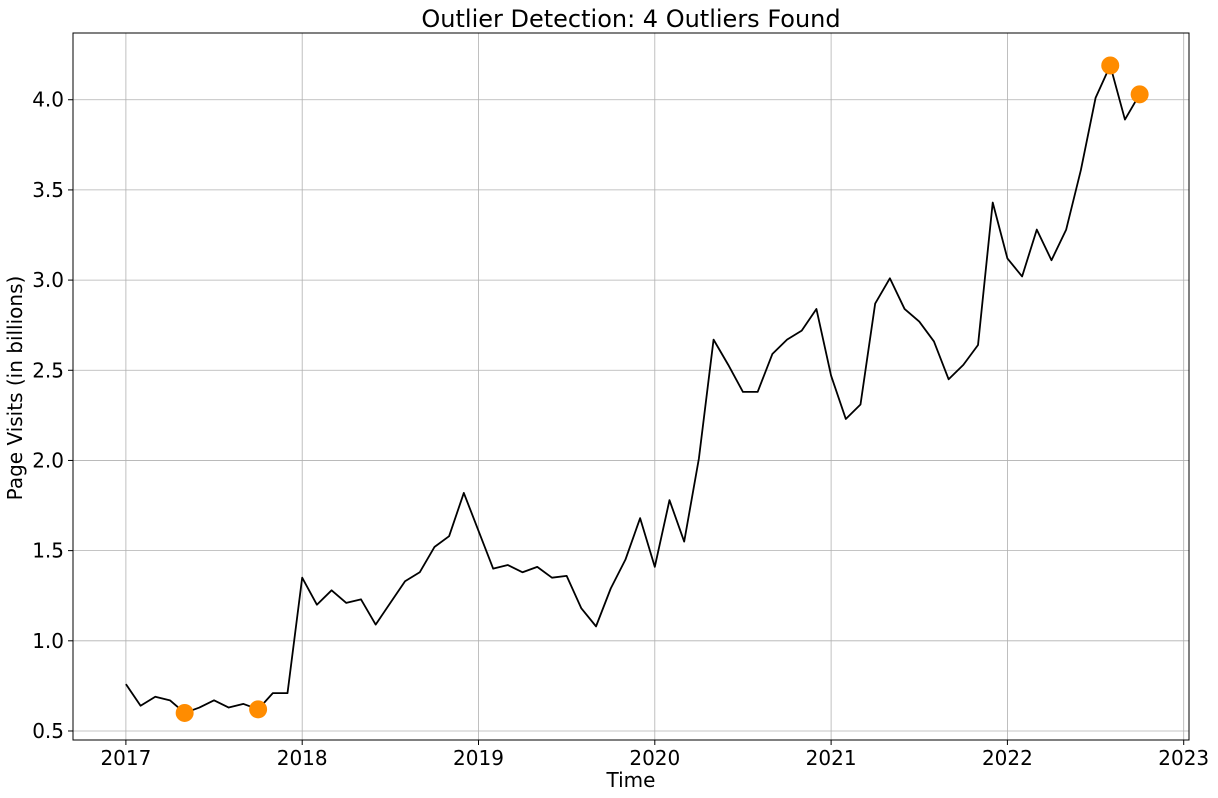 This screenshot has width=1218, height=798. I want to click on x-tick-label: 2017, so click(125, 758).